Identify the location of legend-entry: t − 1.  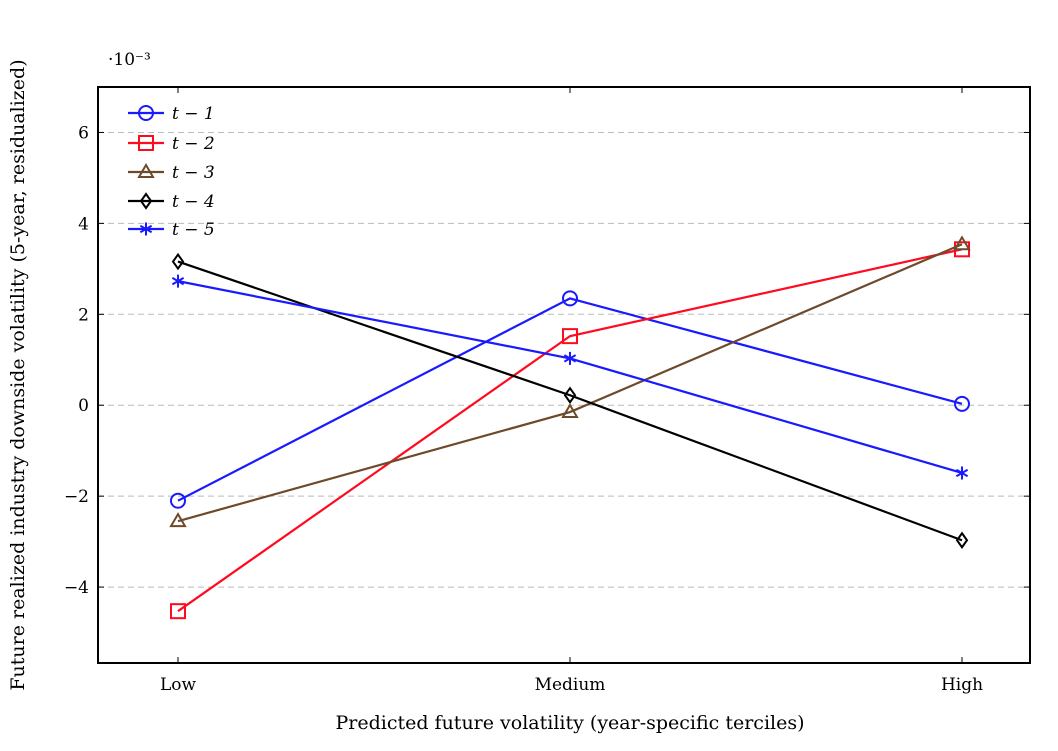
(171, 114).